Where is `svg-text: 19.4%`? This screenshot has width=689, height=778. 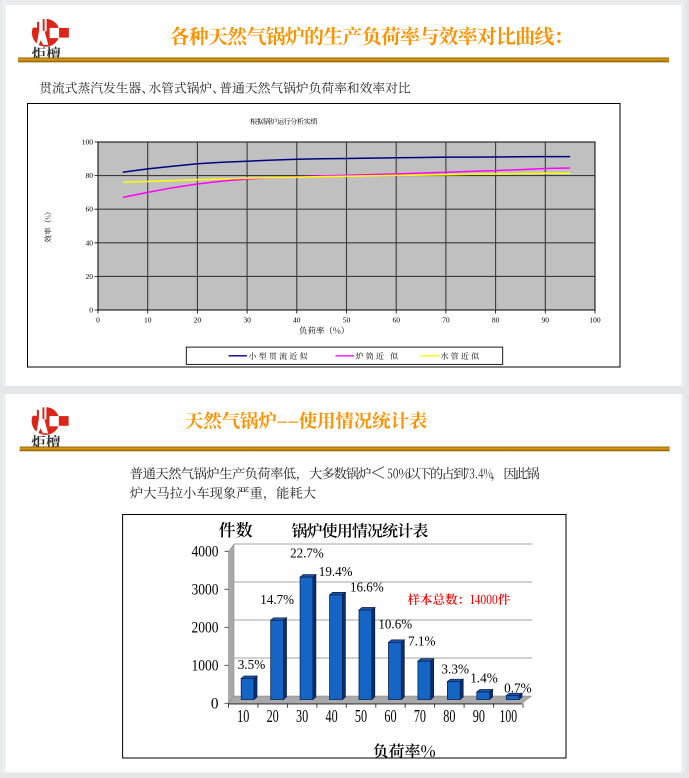
svg-text: 19.4% is located at coordinates (336, 572).